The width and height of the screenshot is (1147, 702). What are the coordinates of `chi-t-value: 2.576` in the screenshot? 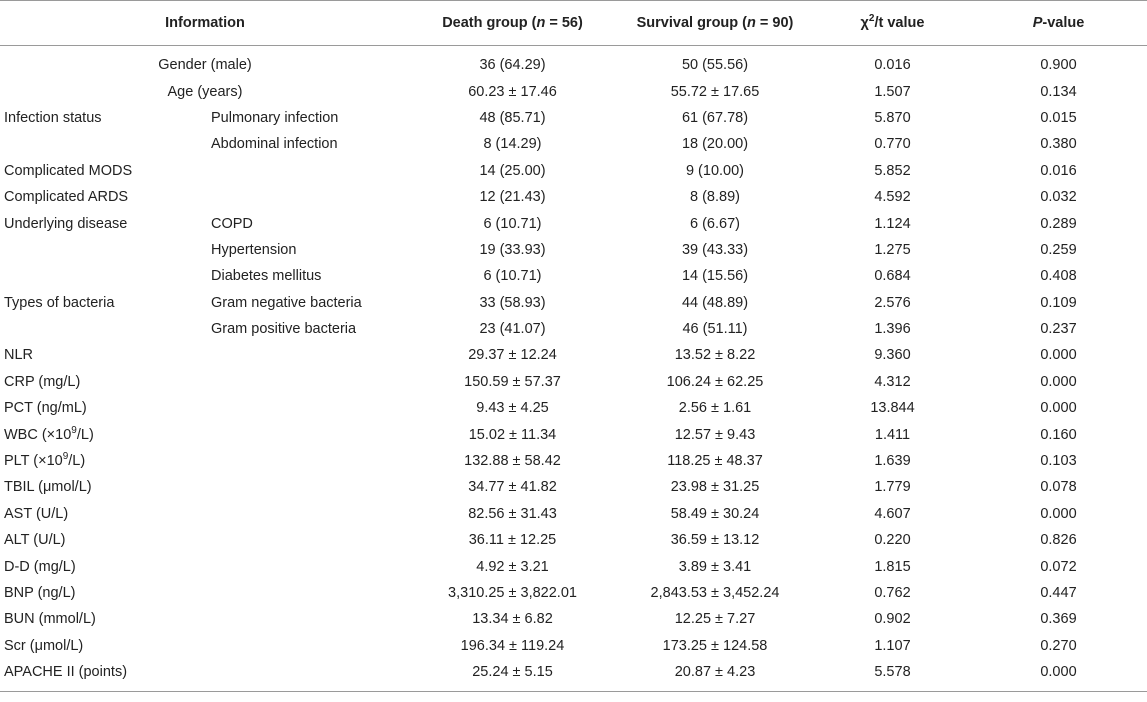 It's located at (892, 302).